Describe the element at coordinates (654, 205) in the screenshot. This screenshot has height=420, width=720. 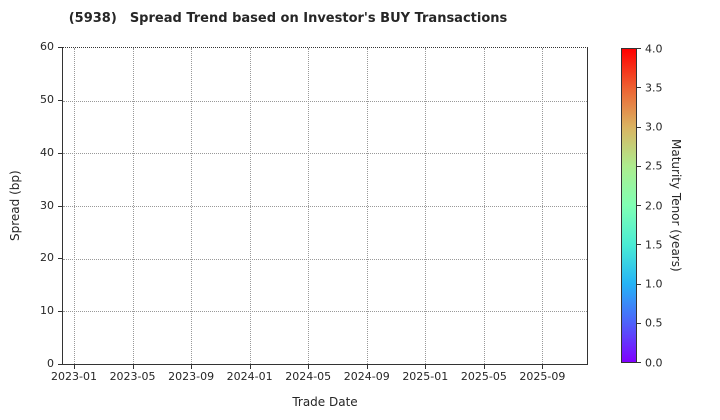
I see `colorbar-tick-label: 2.0` at that location.